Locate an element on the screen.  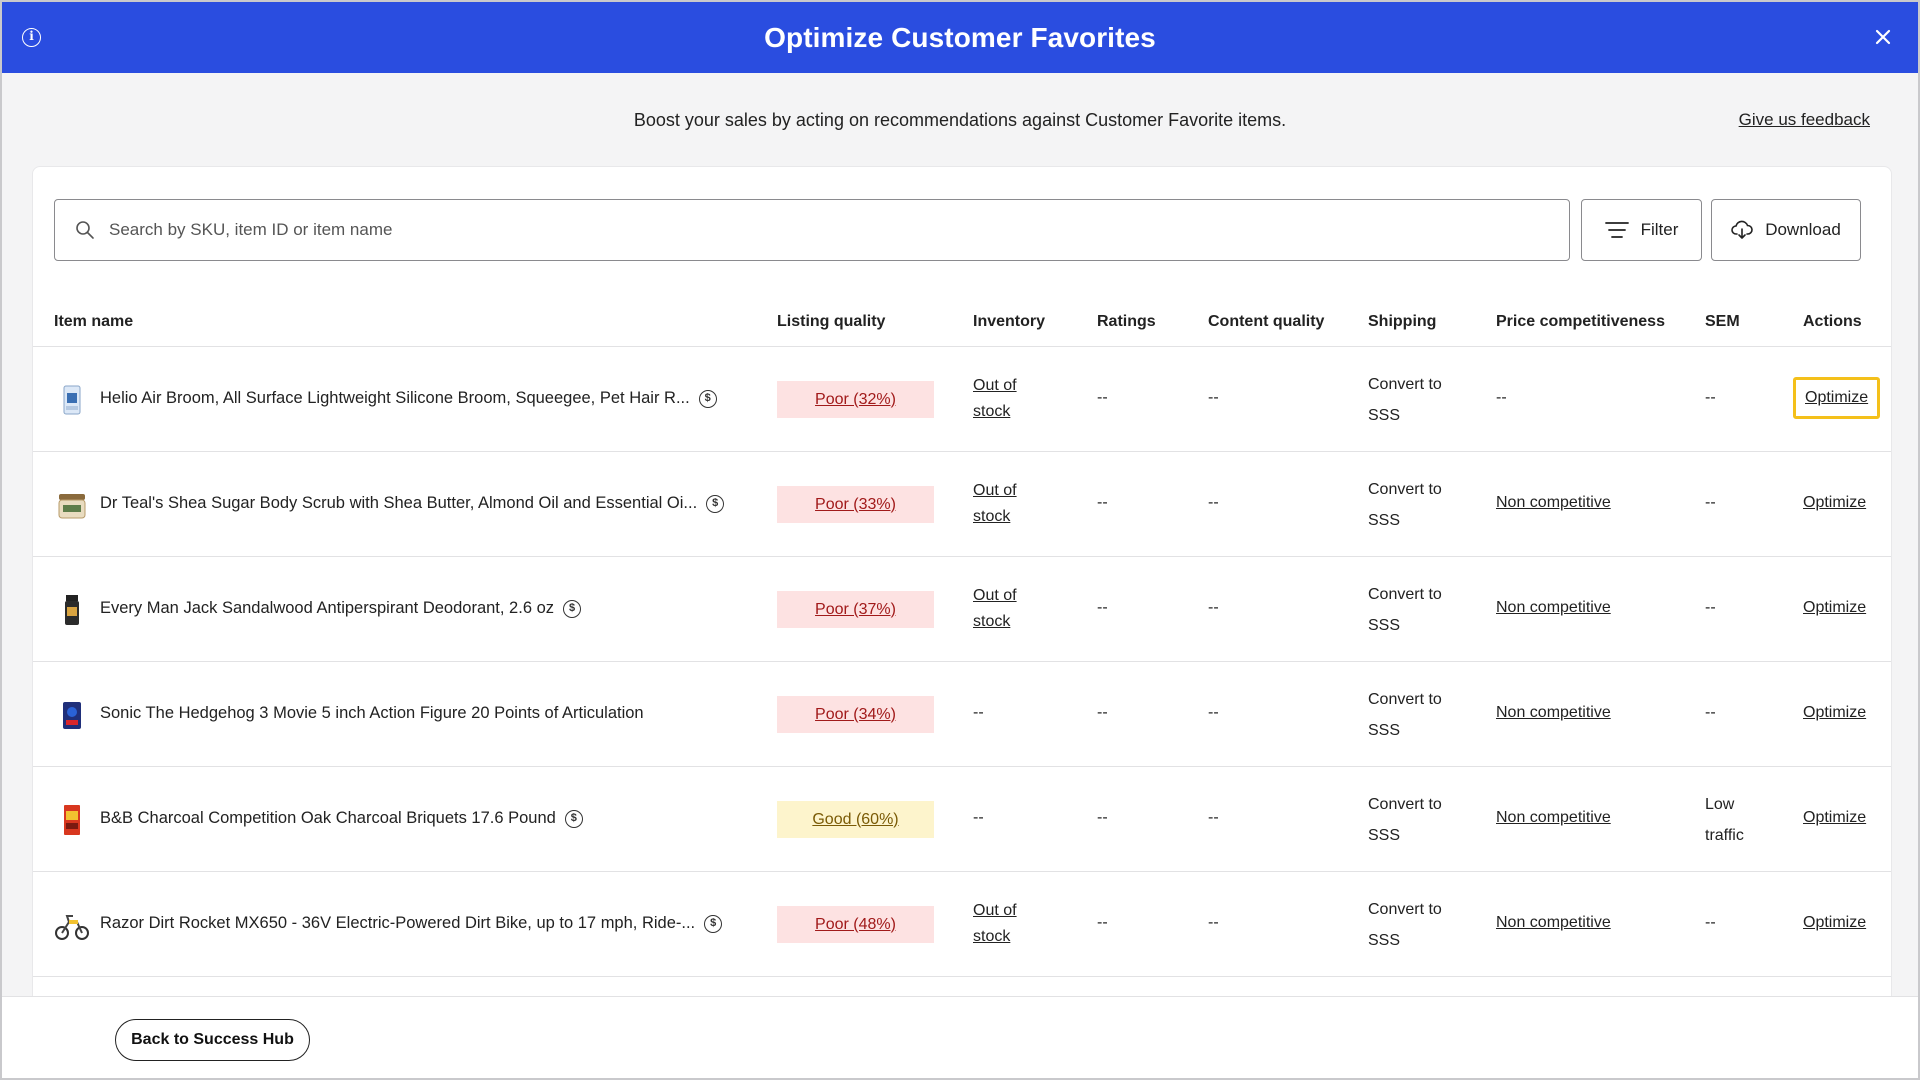
listing-quality-badge: Poor (33%) is located at coordinates (855, 504).